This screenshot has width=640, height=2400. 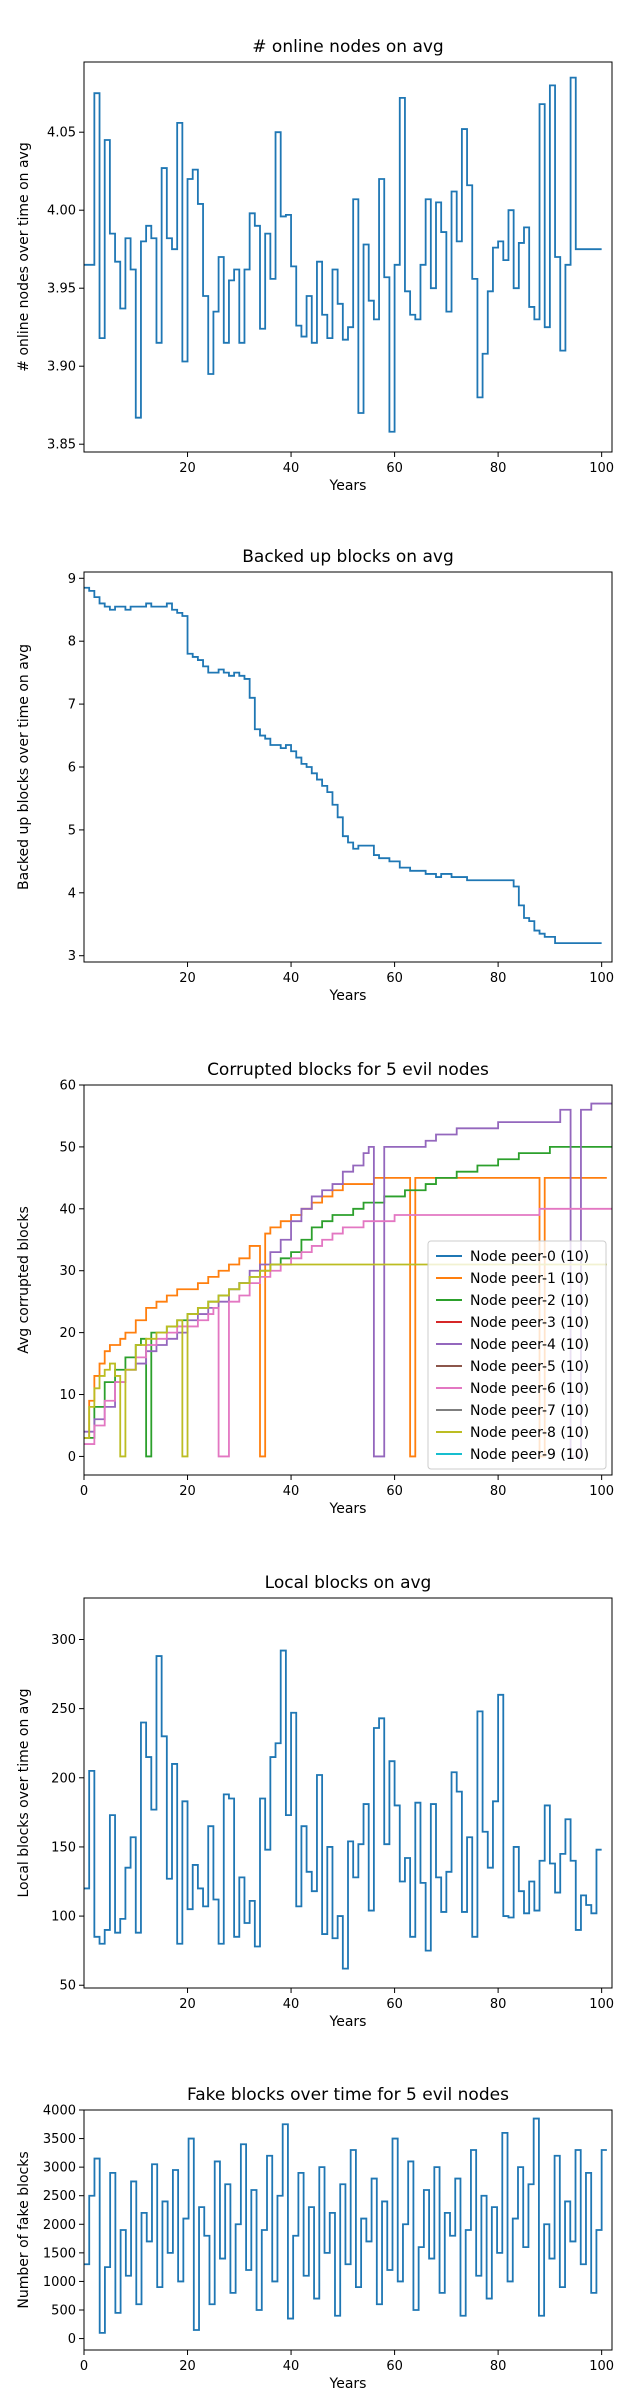 What do you see at coordinates (63, 1917) in the screenshot?
I see `y-tick-label: 100` at bounding box center [63, 1917].